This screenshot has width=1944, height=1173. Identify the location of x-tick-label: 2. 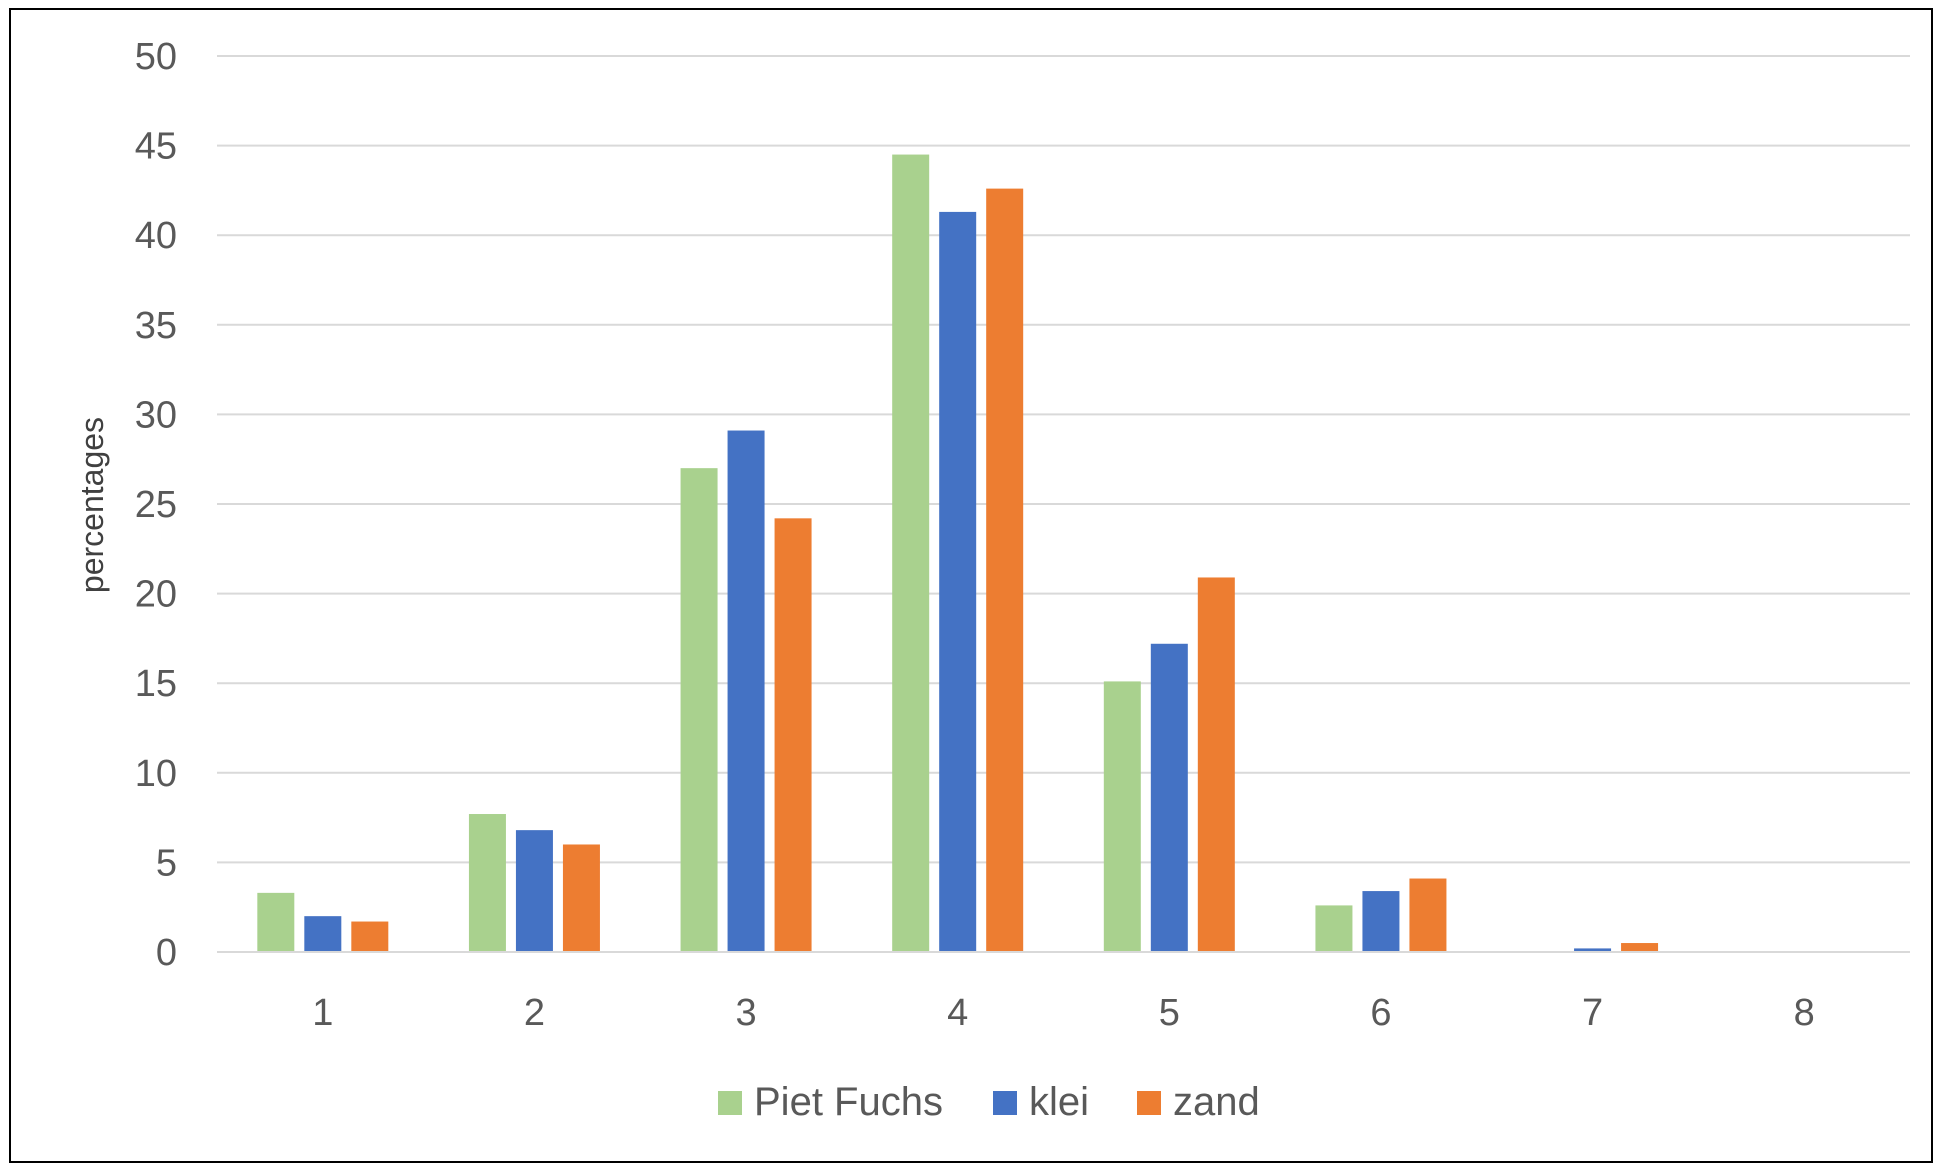
(534, 1013).